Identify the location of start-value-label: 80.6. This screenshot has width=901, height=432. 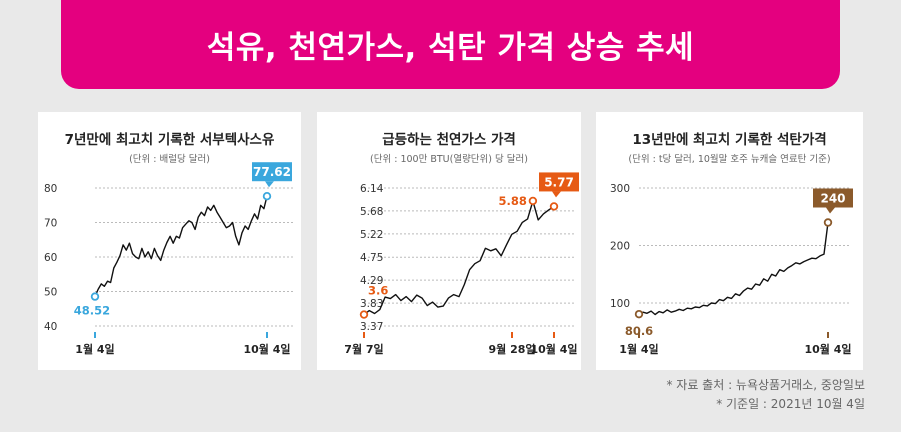
(639, 331).